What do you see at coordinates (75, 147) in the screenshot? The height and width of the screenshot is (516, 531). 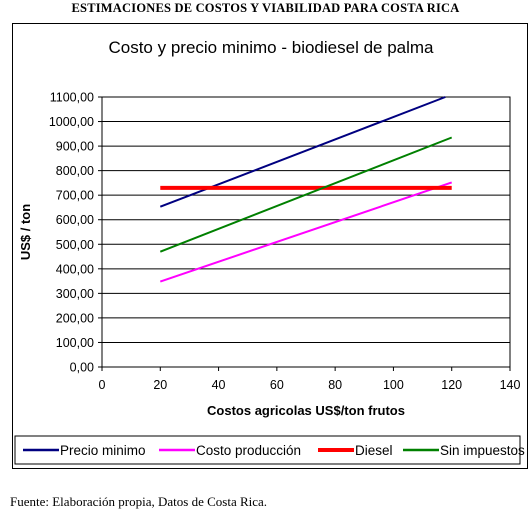 I see `y-tick-label: 900,00` at bounding box center [75, 147].